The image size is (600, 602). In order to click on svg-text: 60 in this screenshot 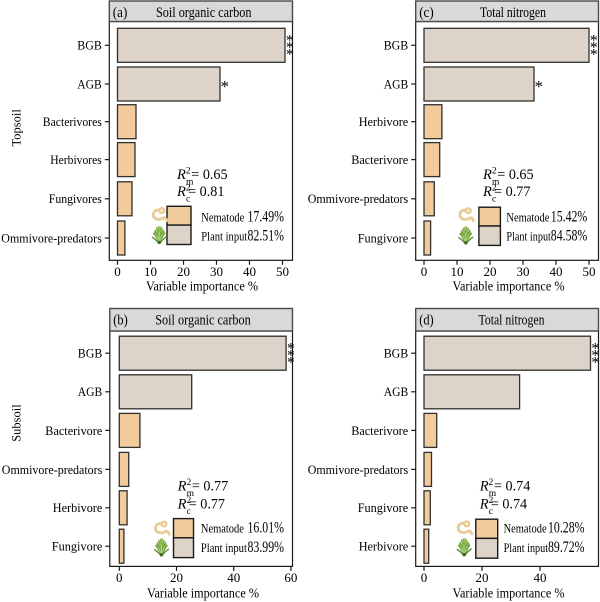, I will do `click(290, 577)`.